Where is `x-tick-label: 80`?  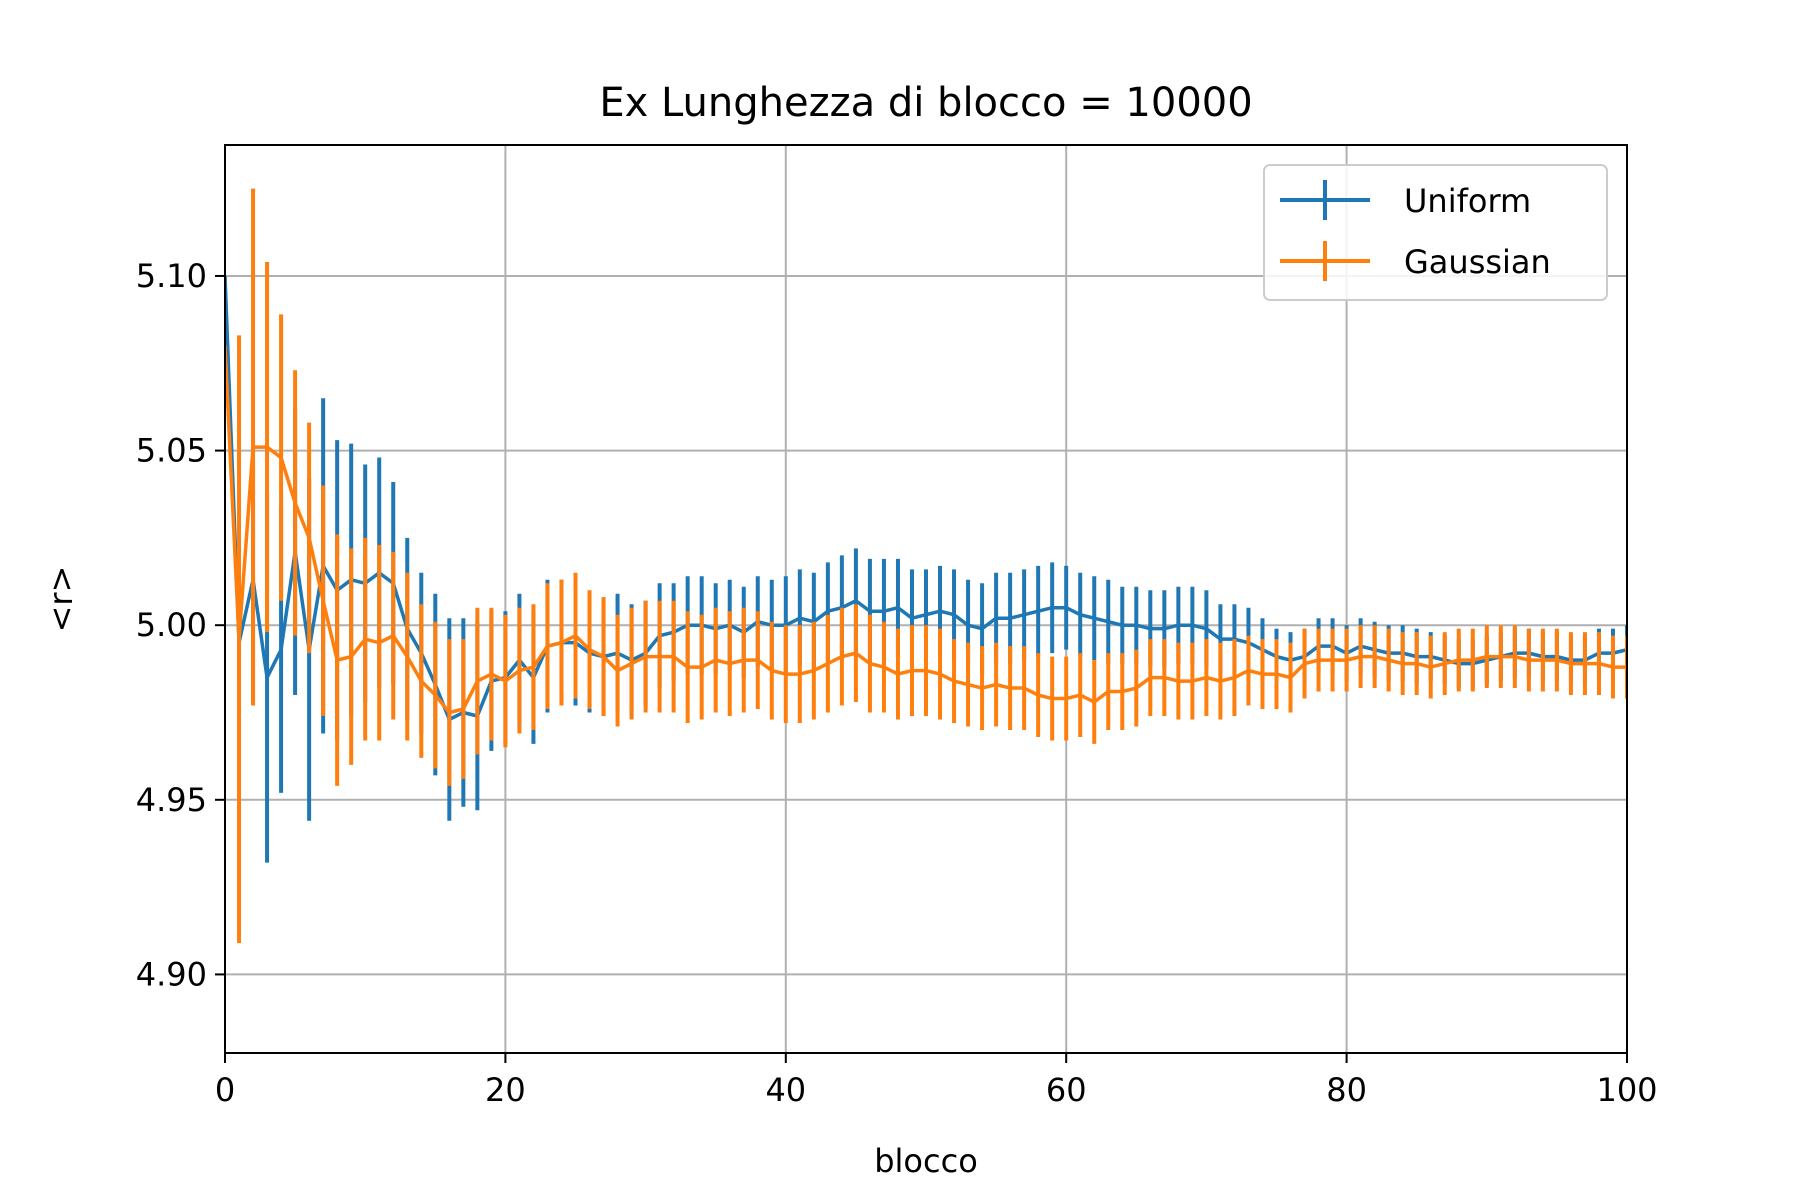 x-tick-label: 80 is located at coordinates (1346, 1090).